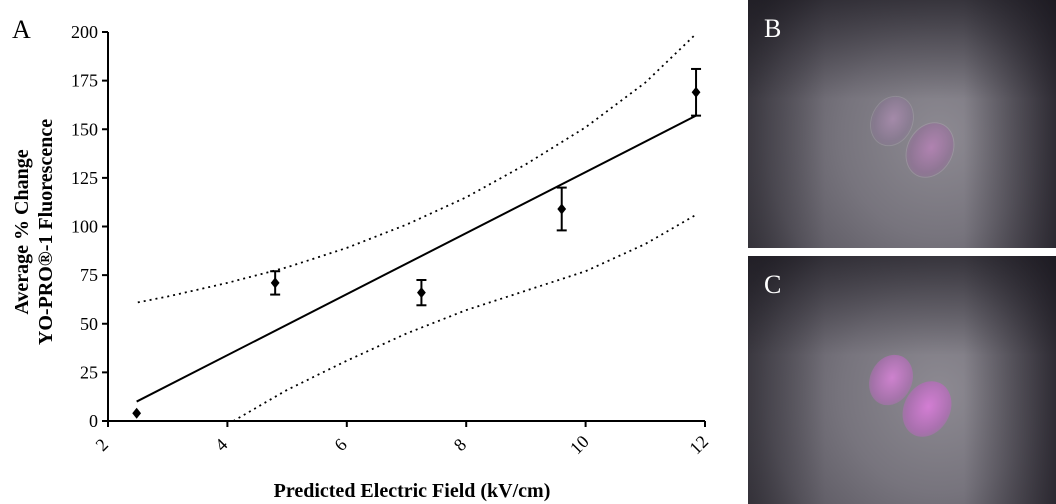  Describe the element at coordinates (22, 231) in the screenshot. I see `y-axis-label-line1: Average % Change` at that location.